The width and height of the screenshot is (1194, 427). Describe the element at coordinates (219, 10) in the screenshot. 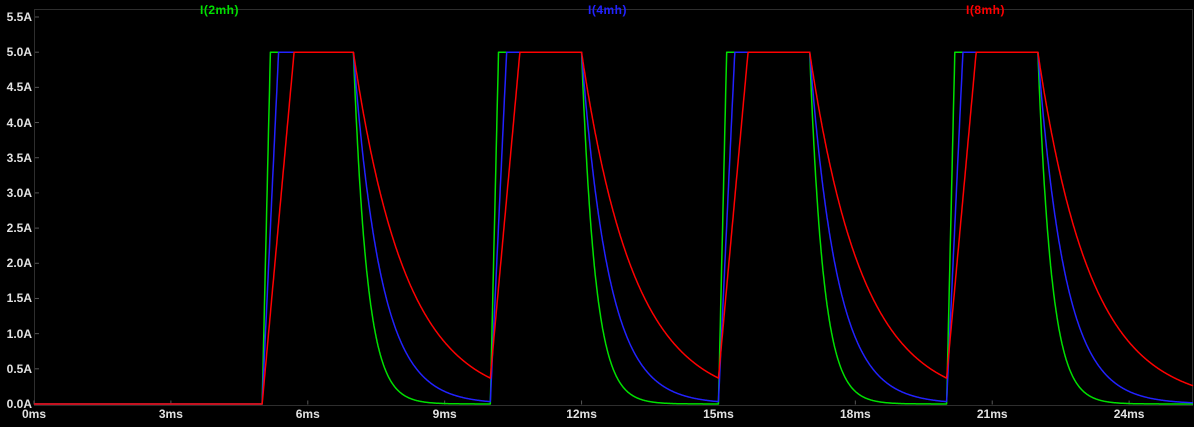

I see `legend-item-i2mh: I(2mh)` at that location.